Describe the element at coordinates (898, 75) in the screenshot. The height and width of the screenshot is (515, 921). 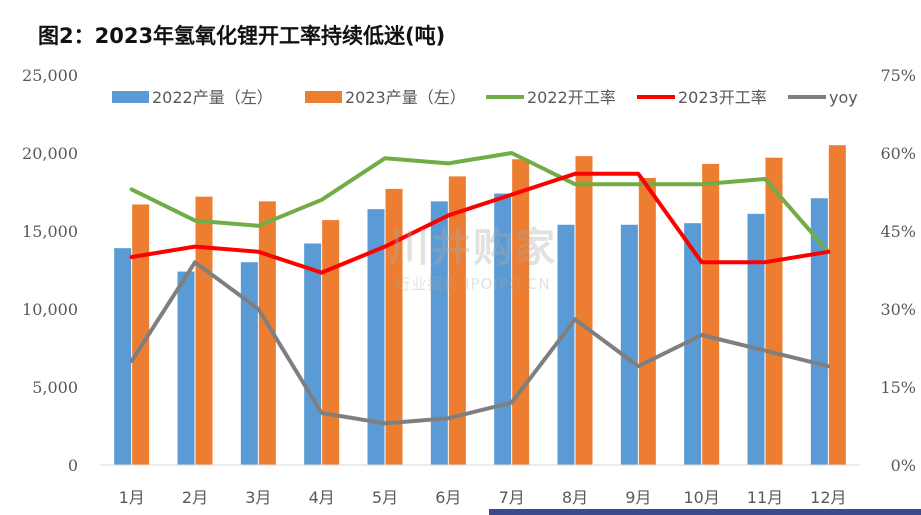
I see `right-axis-tick-label: 75%` at that location.